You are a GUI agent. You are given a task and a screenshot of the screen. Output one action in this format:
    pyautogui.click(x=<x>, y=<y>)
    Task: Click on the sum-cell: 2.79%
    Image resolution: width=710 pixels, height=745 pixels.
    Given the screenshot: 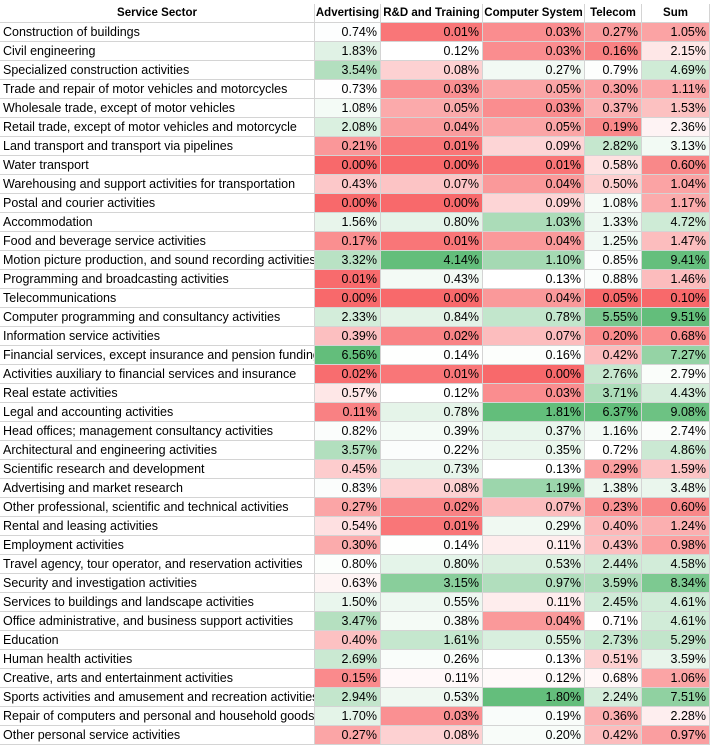 What is the action you would take?
    pyautogui.click(x=676, y=374)
    